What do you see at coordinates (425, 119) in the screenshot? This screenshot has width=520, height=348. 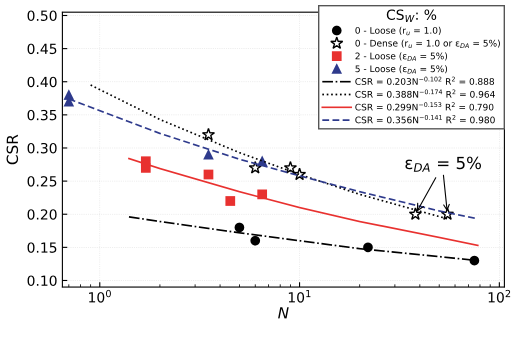 I see `legend-label: CSR = 0.356N$^{−0.141}$ R$^{2}$ = 0.980` at bounding box center [425, 119].